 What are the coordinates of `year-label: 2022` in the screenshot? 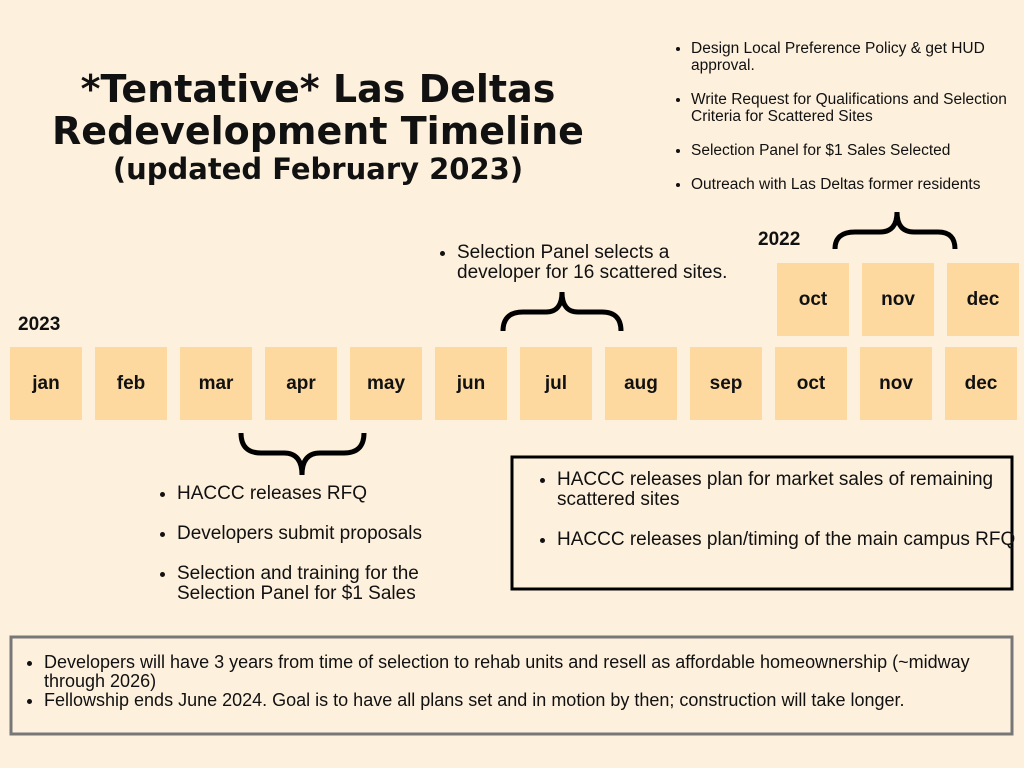 It's located at (779, 239).